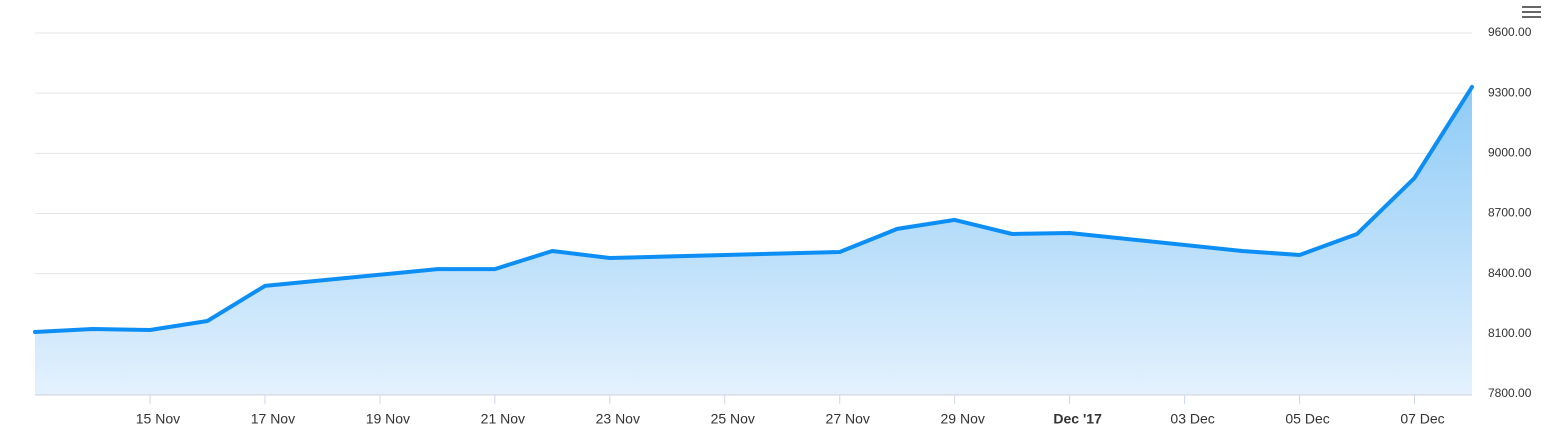 Image resolution: width=1546 pixels, height=437 pixels. I want to click on x-tick-label: 05 Dec, so click(1307, 419).